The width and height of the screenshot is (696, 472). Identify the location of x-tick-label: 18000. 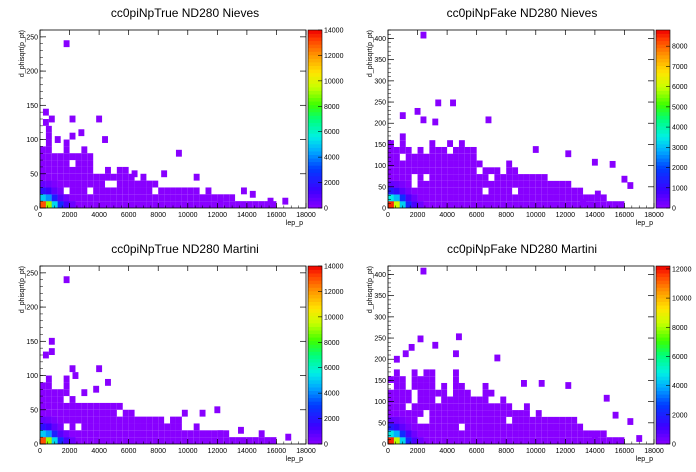
(306, 451).